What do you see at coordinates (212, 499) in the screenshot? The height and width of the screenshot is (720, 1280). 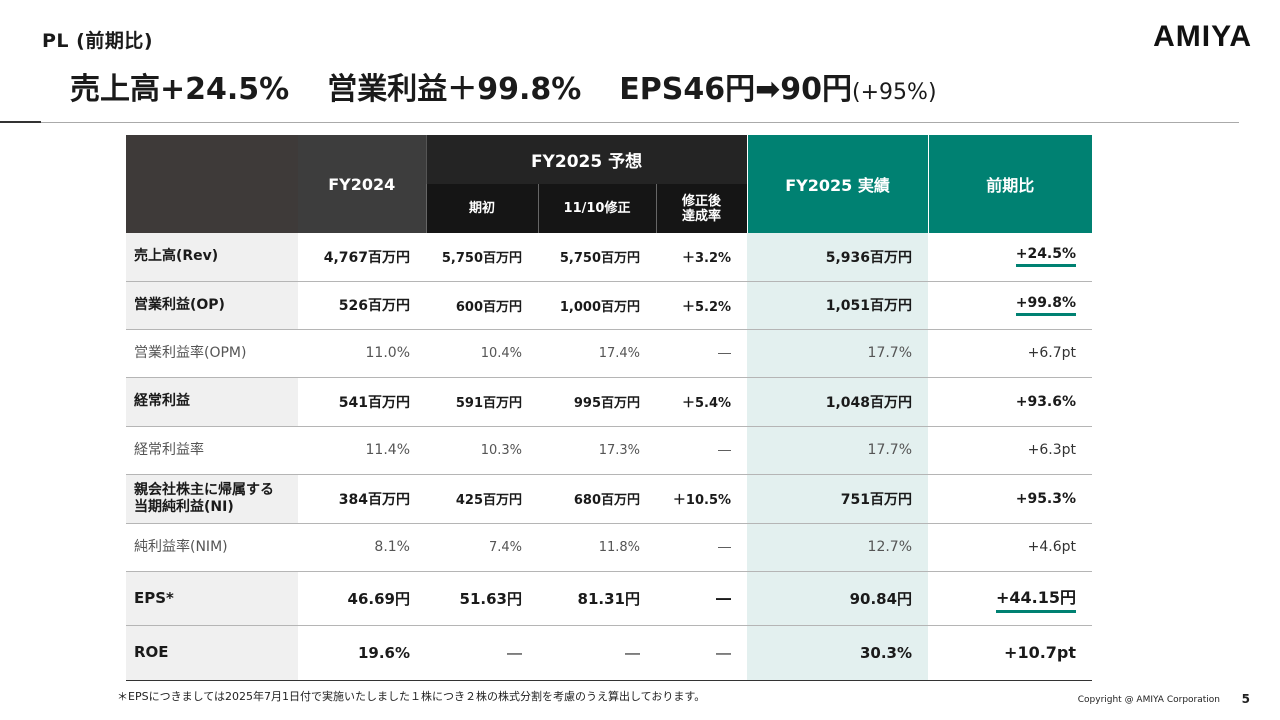 I see `row-label: 親会社株主に帰属する 当期純利益(NI)` at bounding box center [212, 499].